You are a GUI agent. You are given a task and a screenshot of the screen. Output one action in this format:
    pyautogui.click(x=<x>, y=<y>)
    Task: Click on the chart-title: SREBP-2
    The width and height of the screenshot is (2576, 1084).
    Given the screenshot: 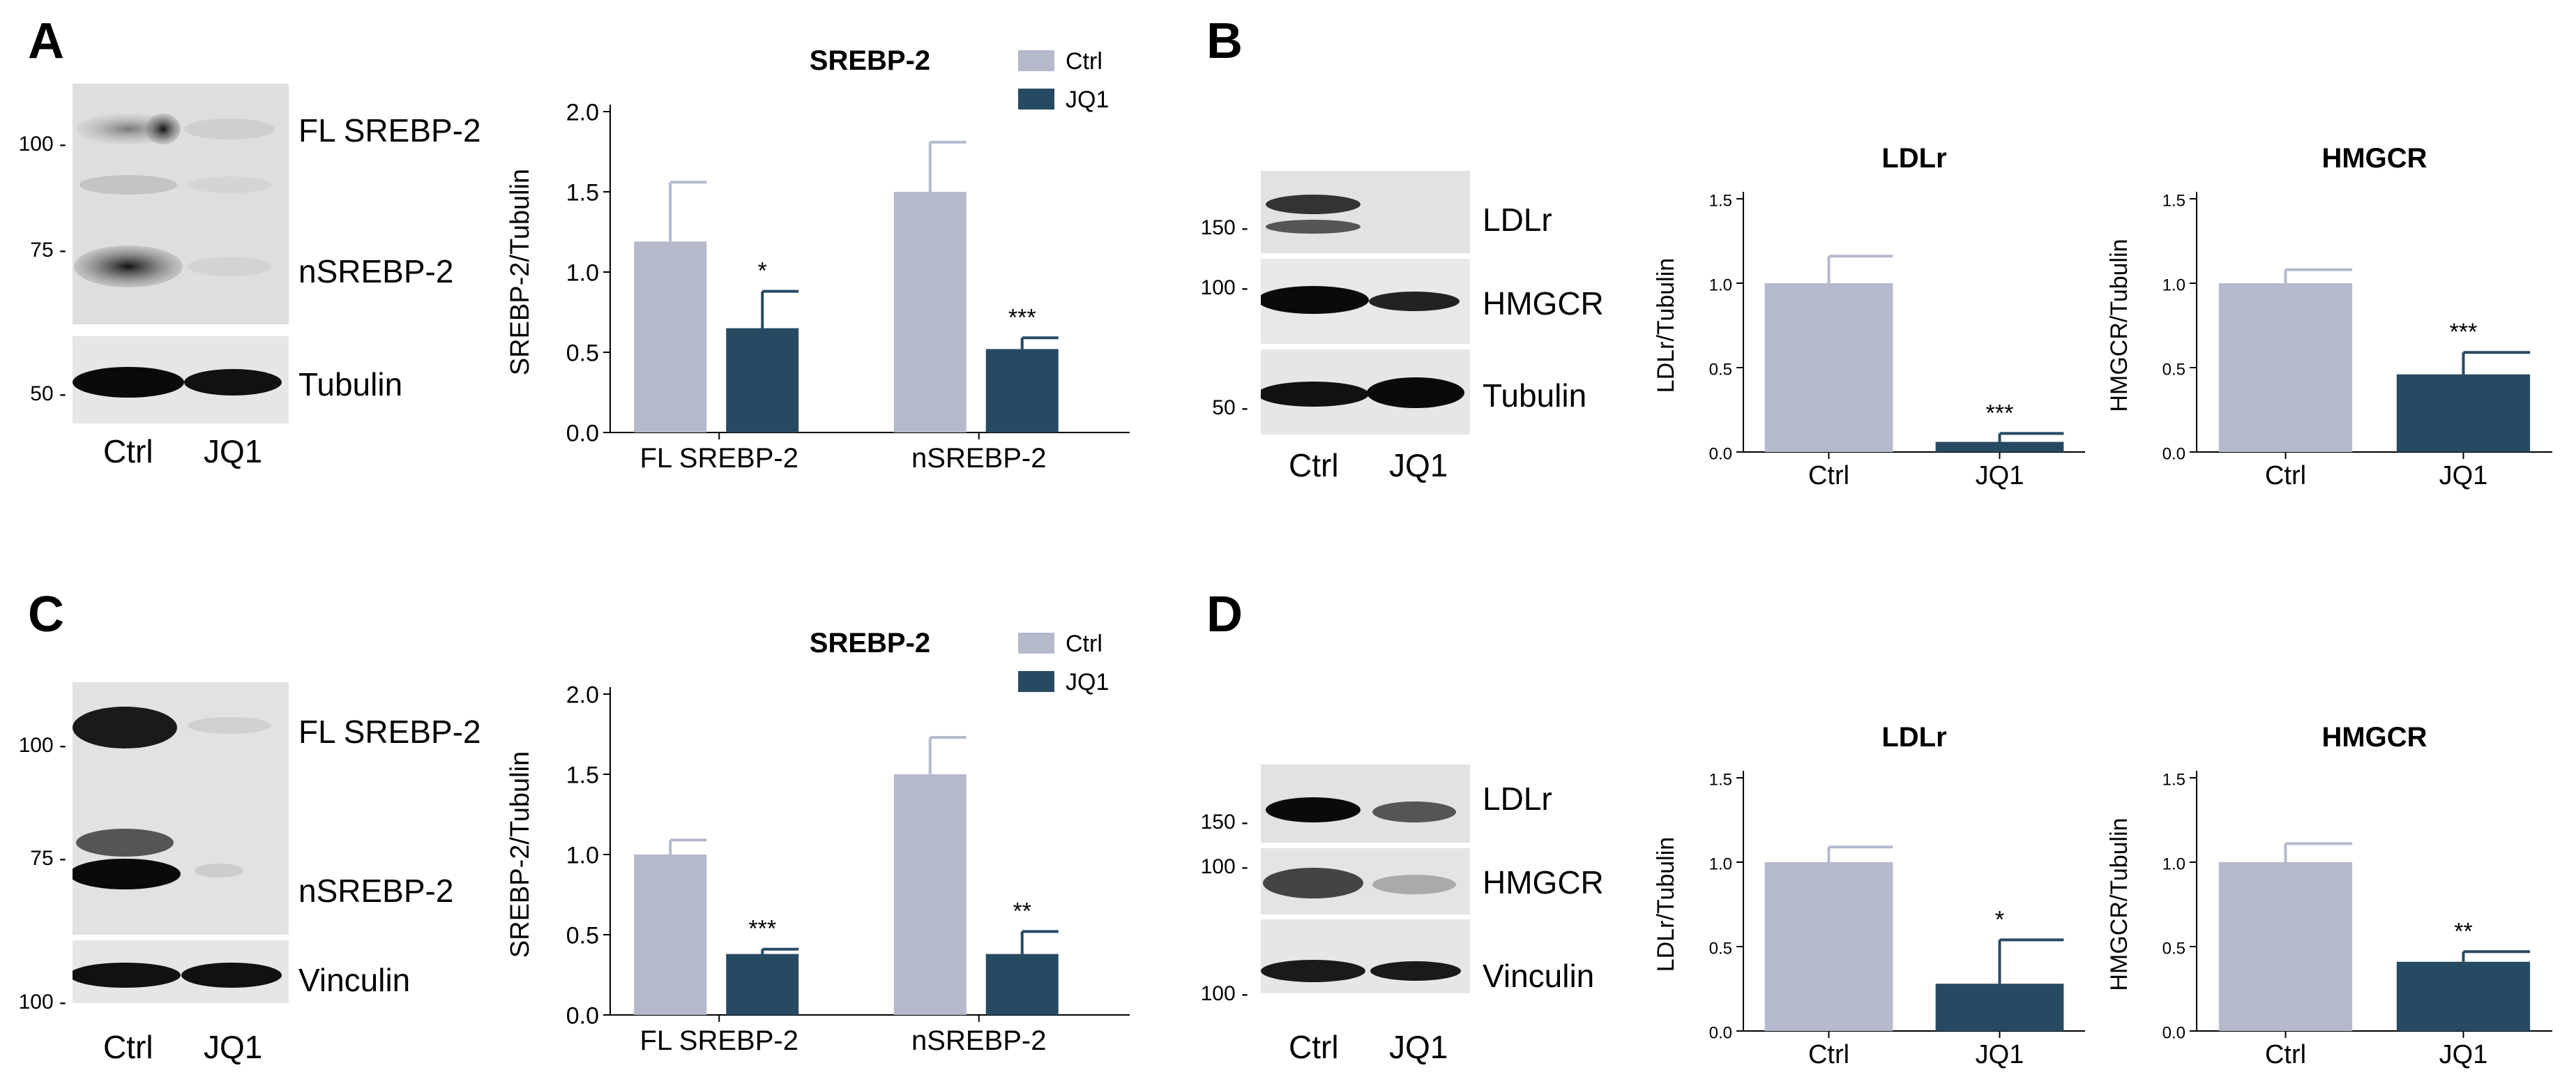 What is the action you would take?
    pyautogui.click(x=870, y=60)
    